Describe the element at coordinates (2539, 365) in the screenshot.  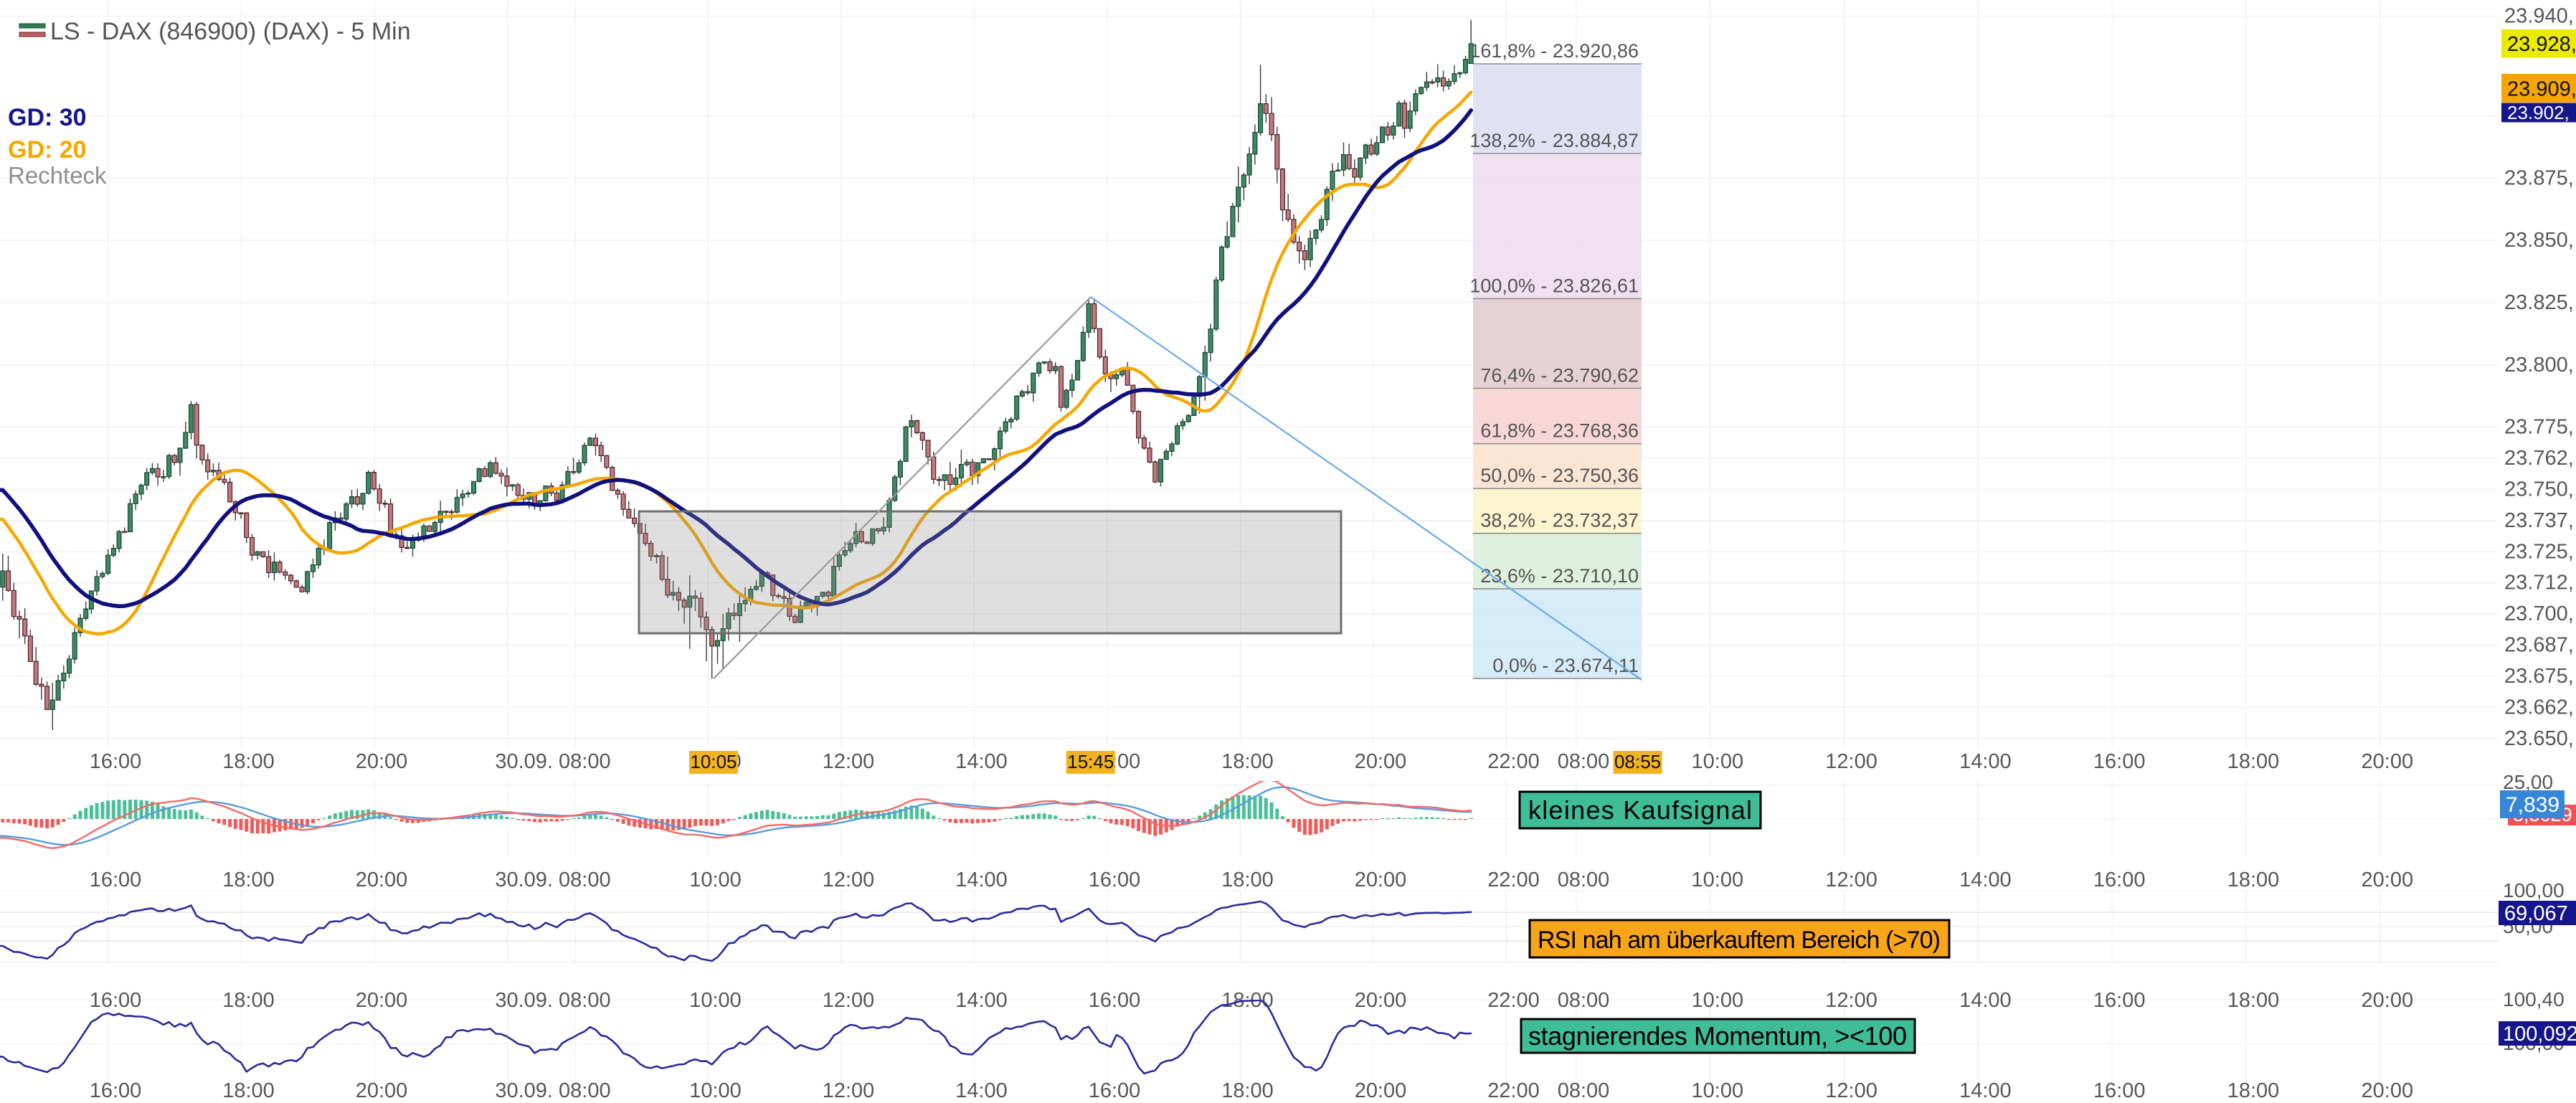
I see `svg-text: 23.800,` at that location.